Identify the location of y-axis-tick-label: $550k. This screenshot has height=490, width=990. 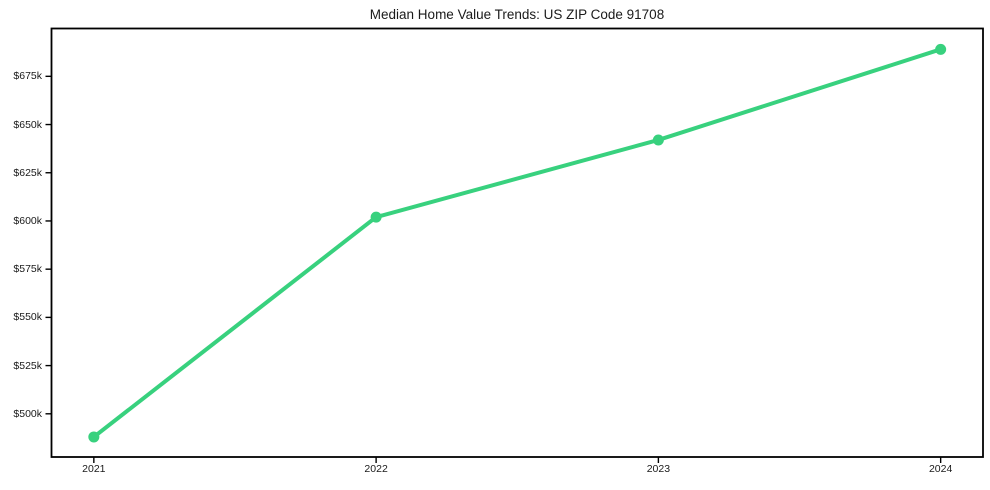
(27, 317).